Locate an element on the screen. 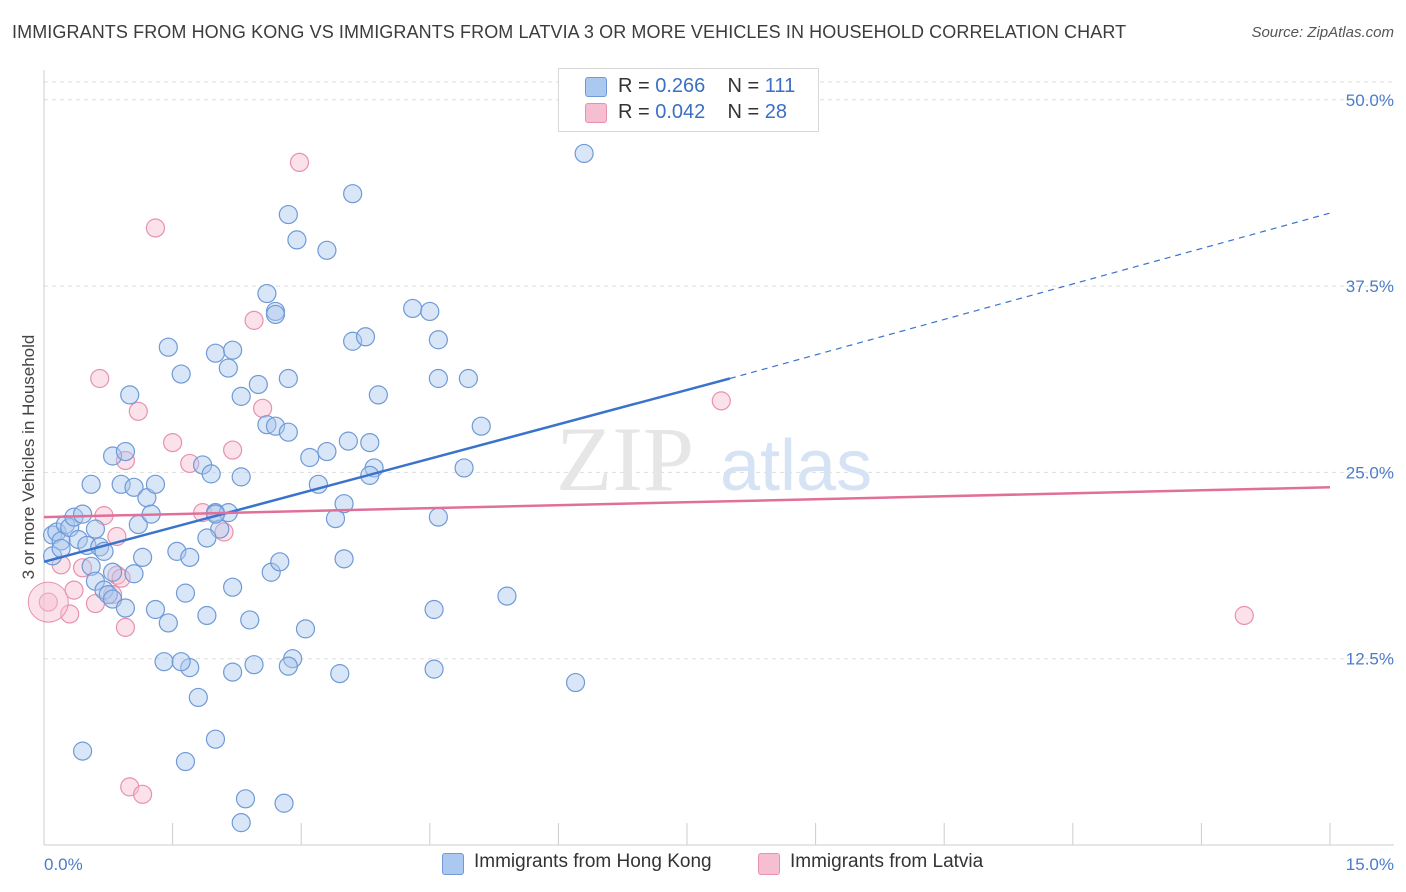  latvia-point-large is located at coordinates (48, 602).